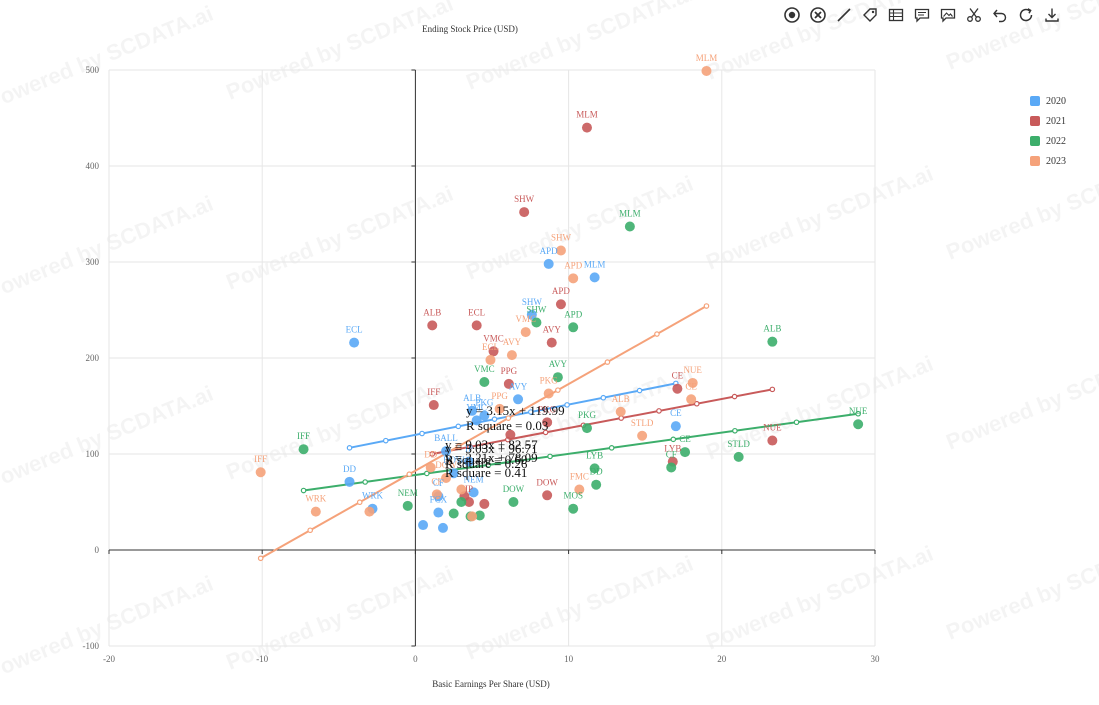 The image size is (1099, 705). What do you see at coordinates (922, 15) in the screenshot?
I see `comment-icon` at bounding box center [922, 15].